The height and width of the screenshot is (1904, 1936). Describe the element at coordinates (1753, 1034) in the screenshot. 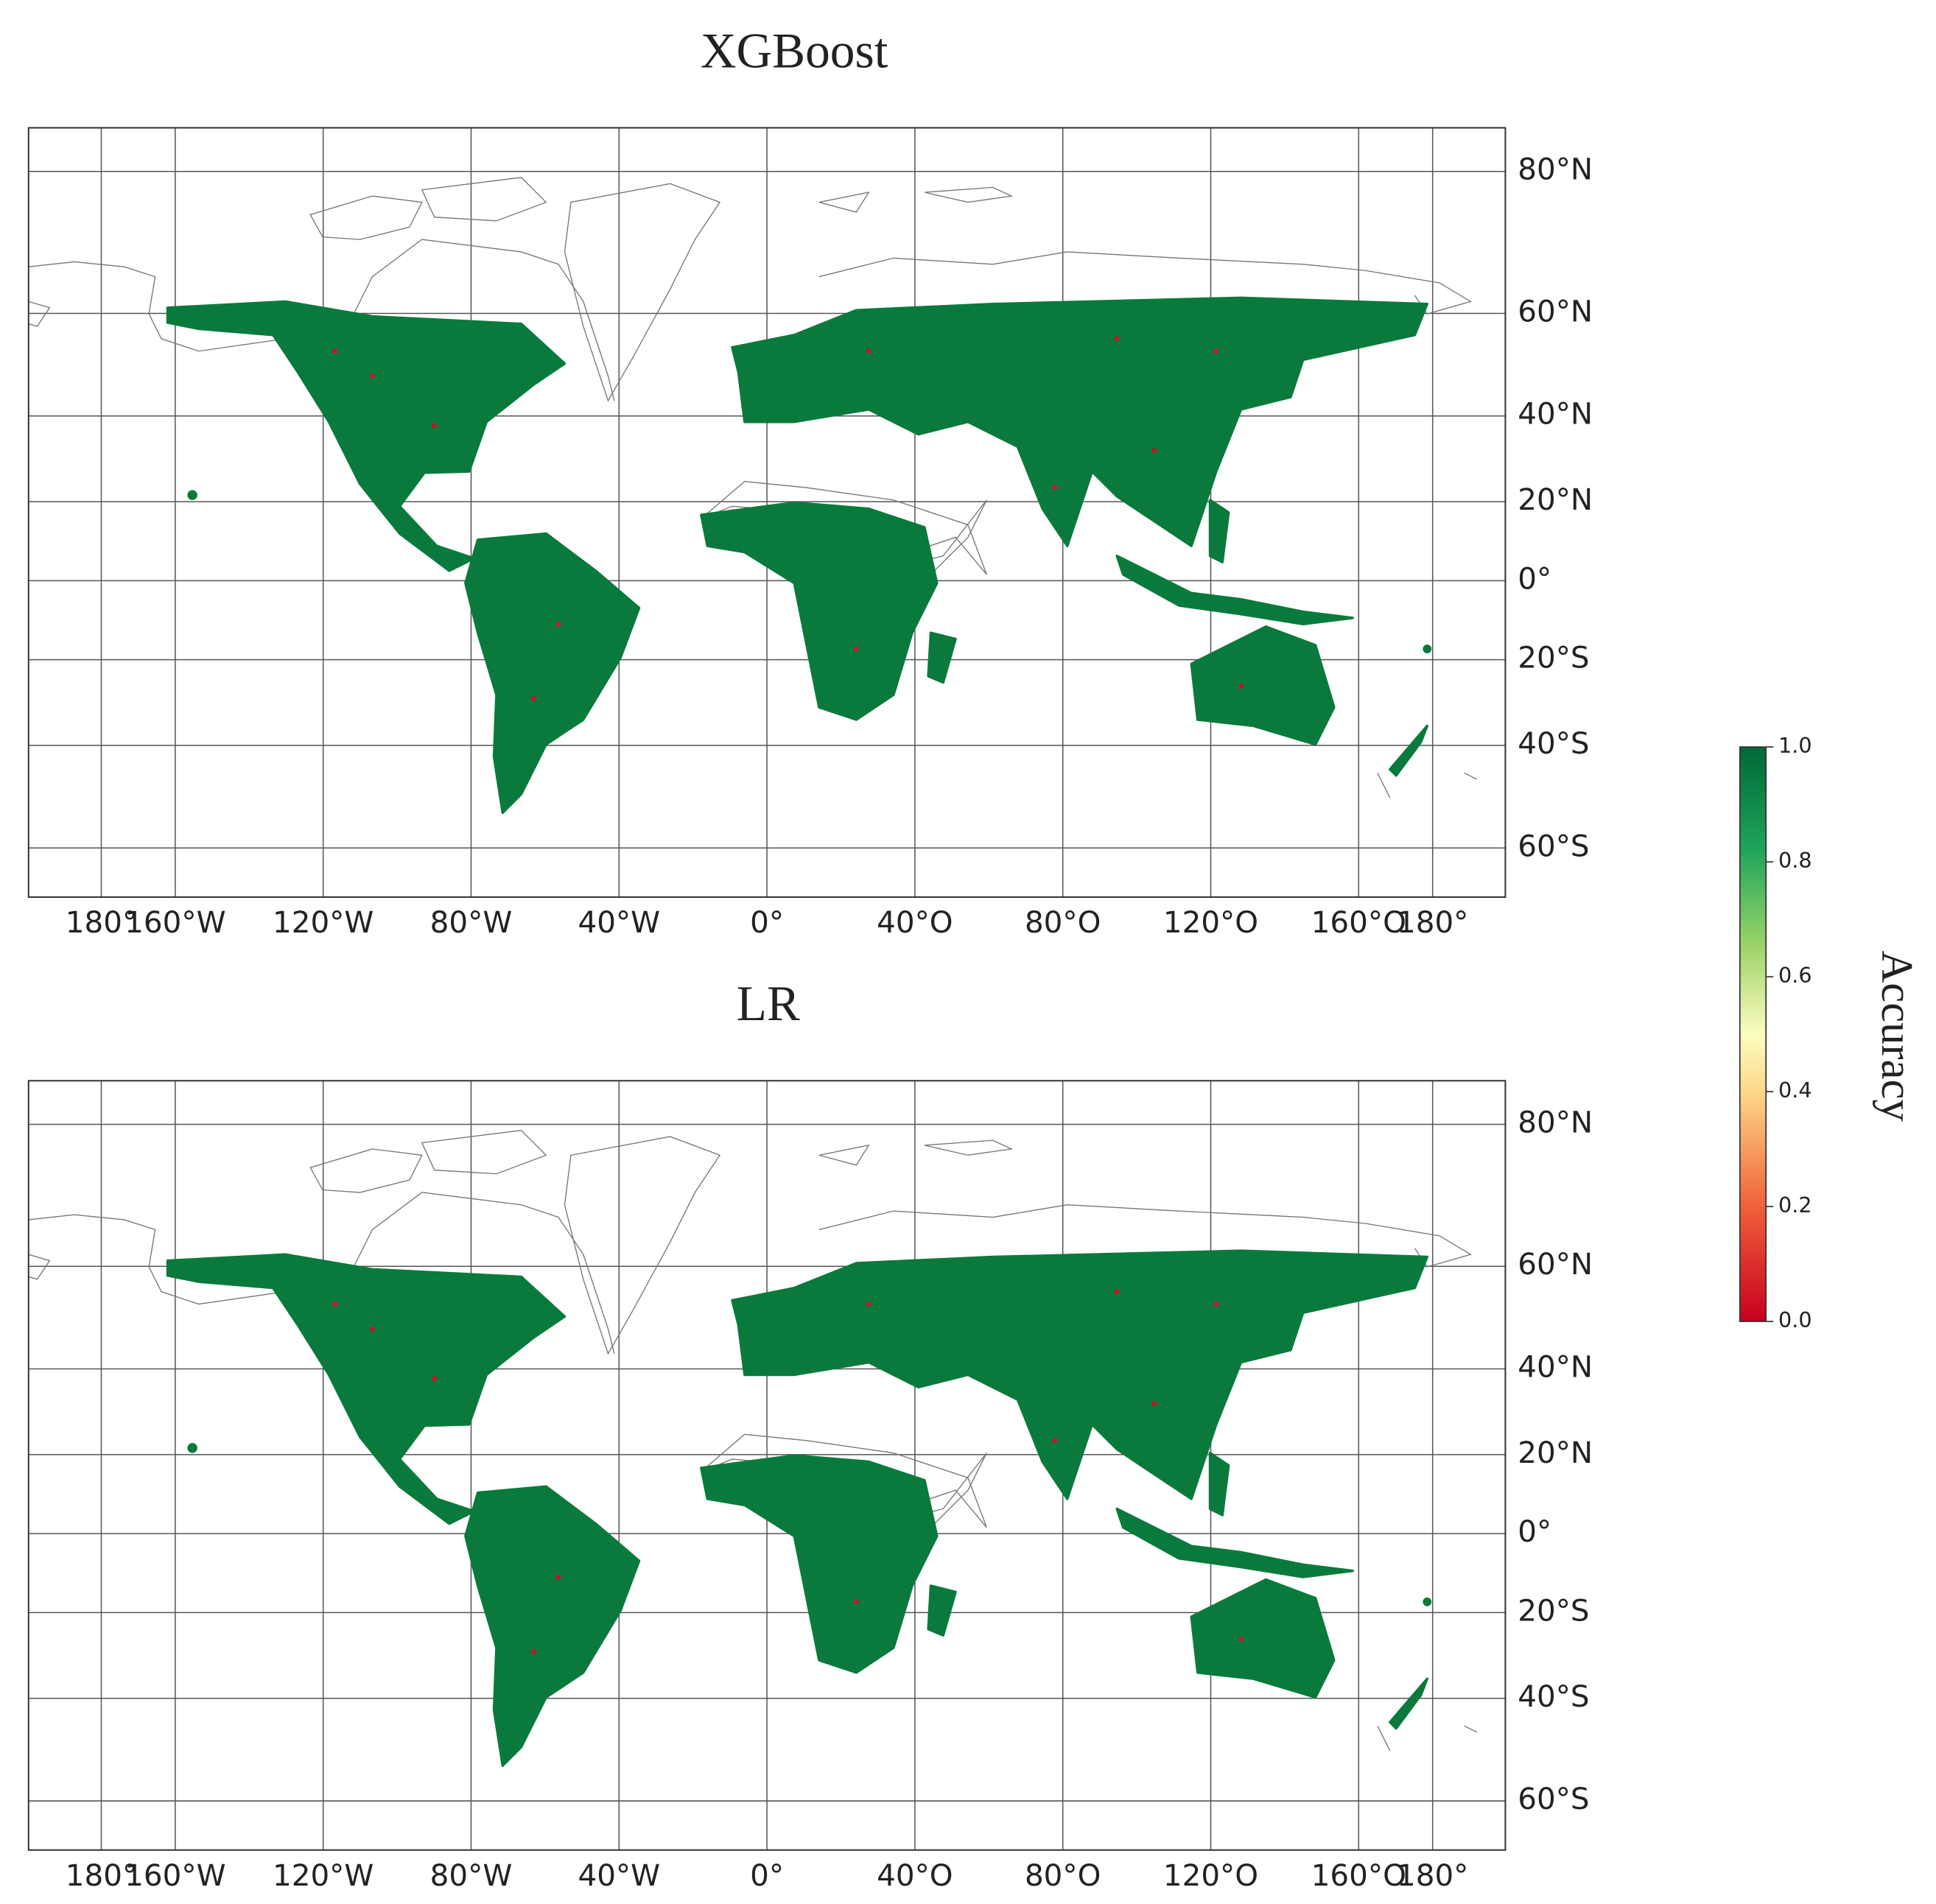

I see `colorbar-gradient` at that location.